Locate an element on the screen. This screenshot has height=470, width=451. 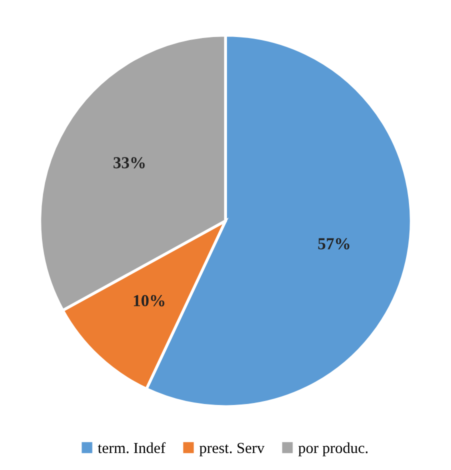
legend-label: por produc. is located at coordinates (333, 449).